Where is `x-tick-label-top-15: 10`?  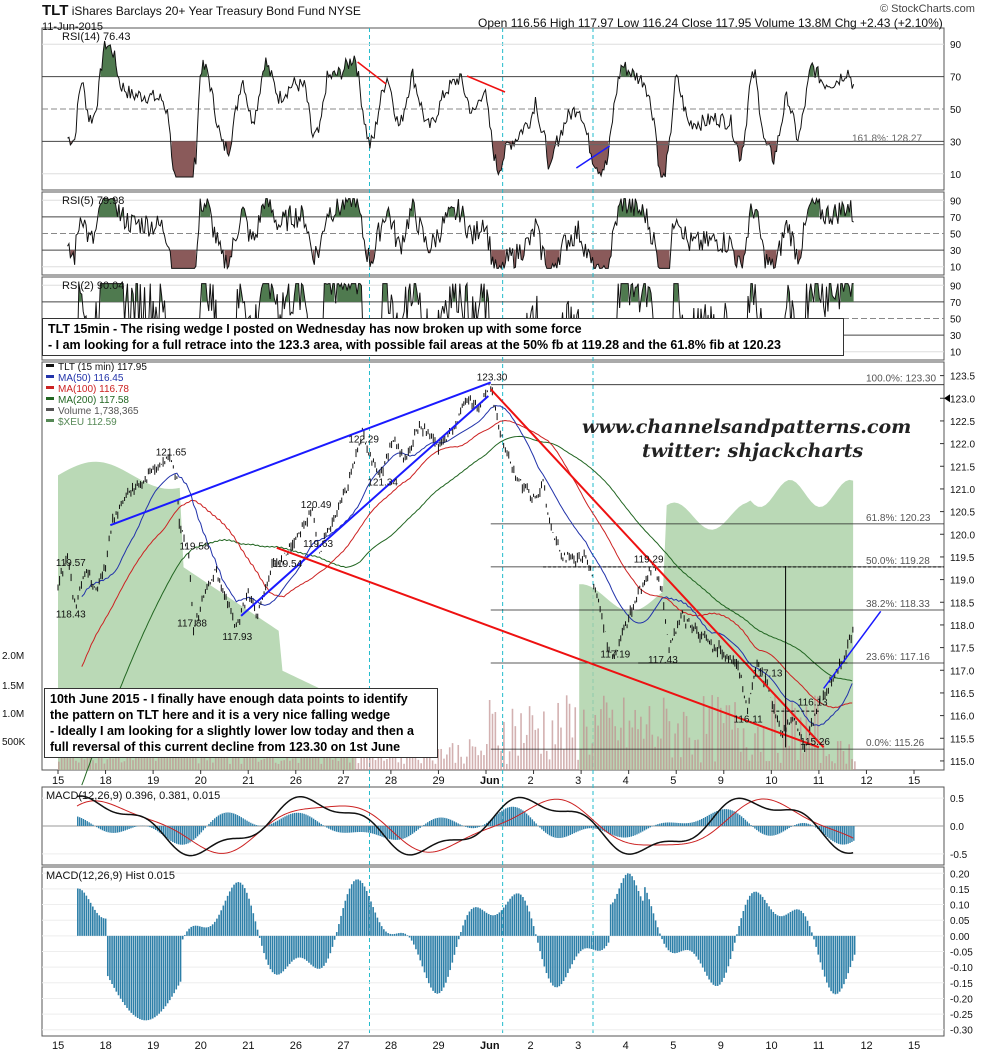 x-tick-label-top-15: 10 is located at coordinates (771, 781).